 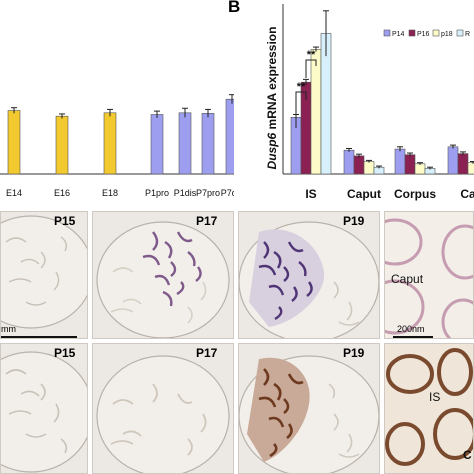 What do you see at coordinates (185, 193) in the screenshot?
I see `chart-a-tick-label-4: P1dis` at bounding box center [185, 193].